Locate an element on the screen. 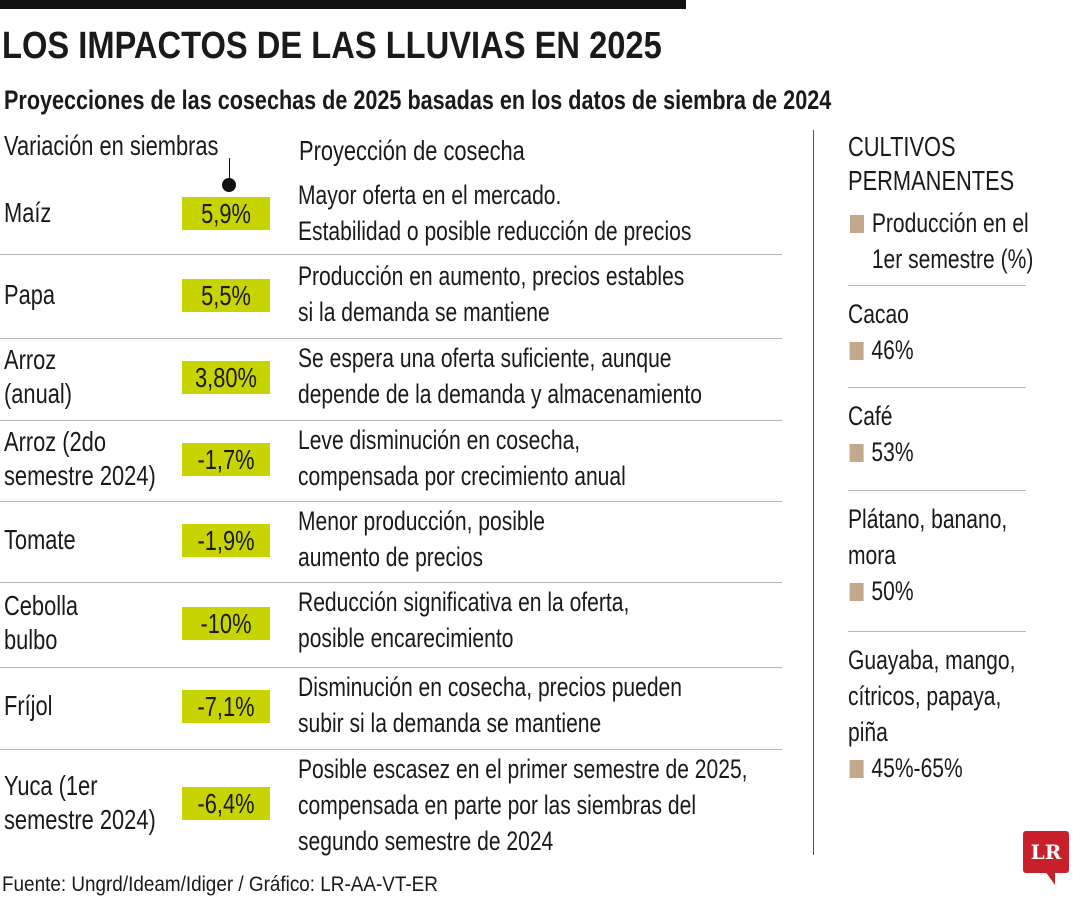 The width and height of the screenshot is (1080, 900). variation-value: -6,4% is located at coordinates (226, 803).